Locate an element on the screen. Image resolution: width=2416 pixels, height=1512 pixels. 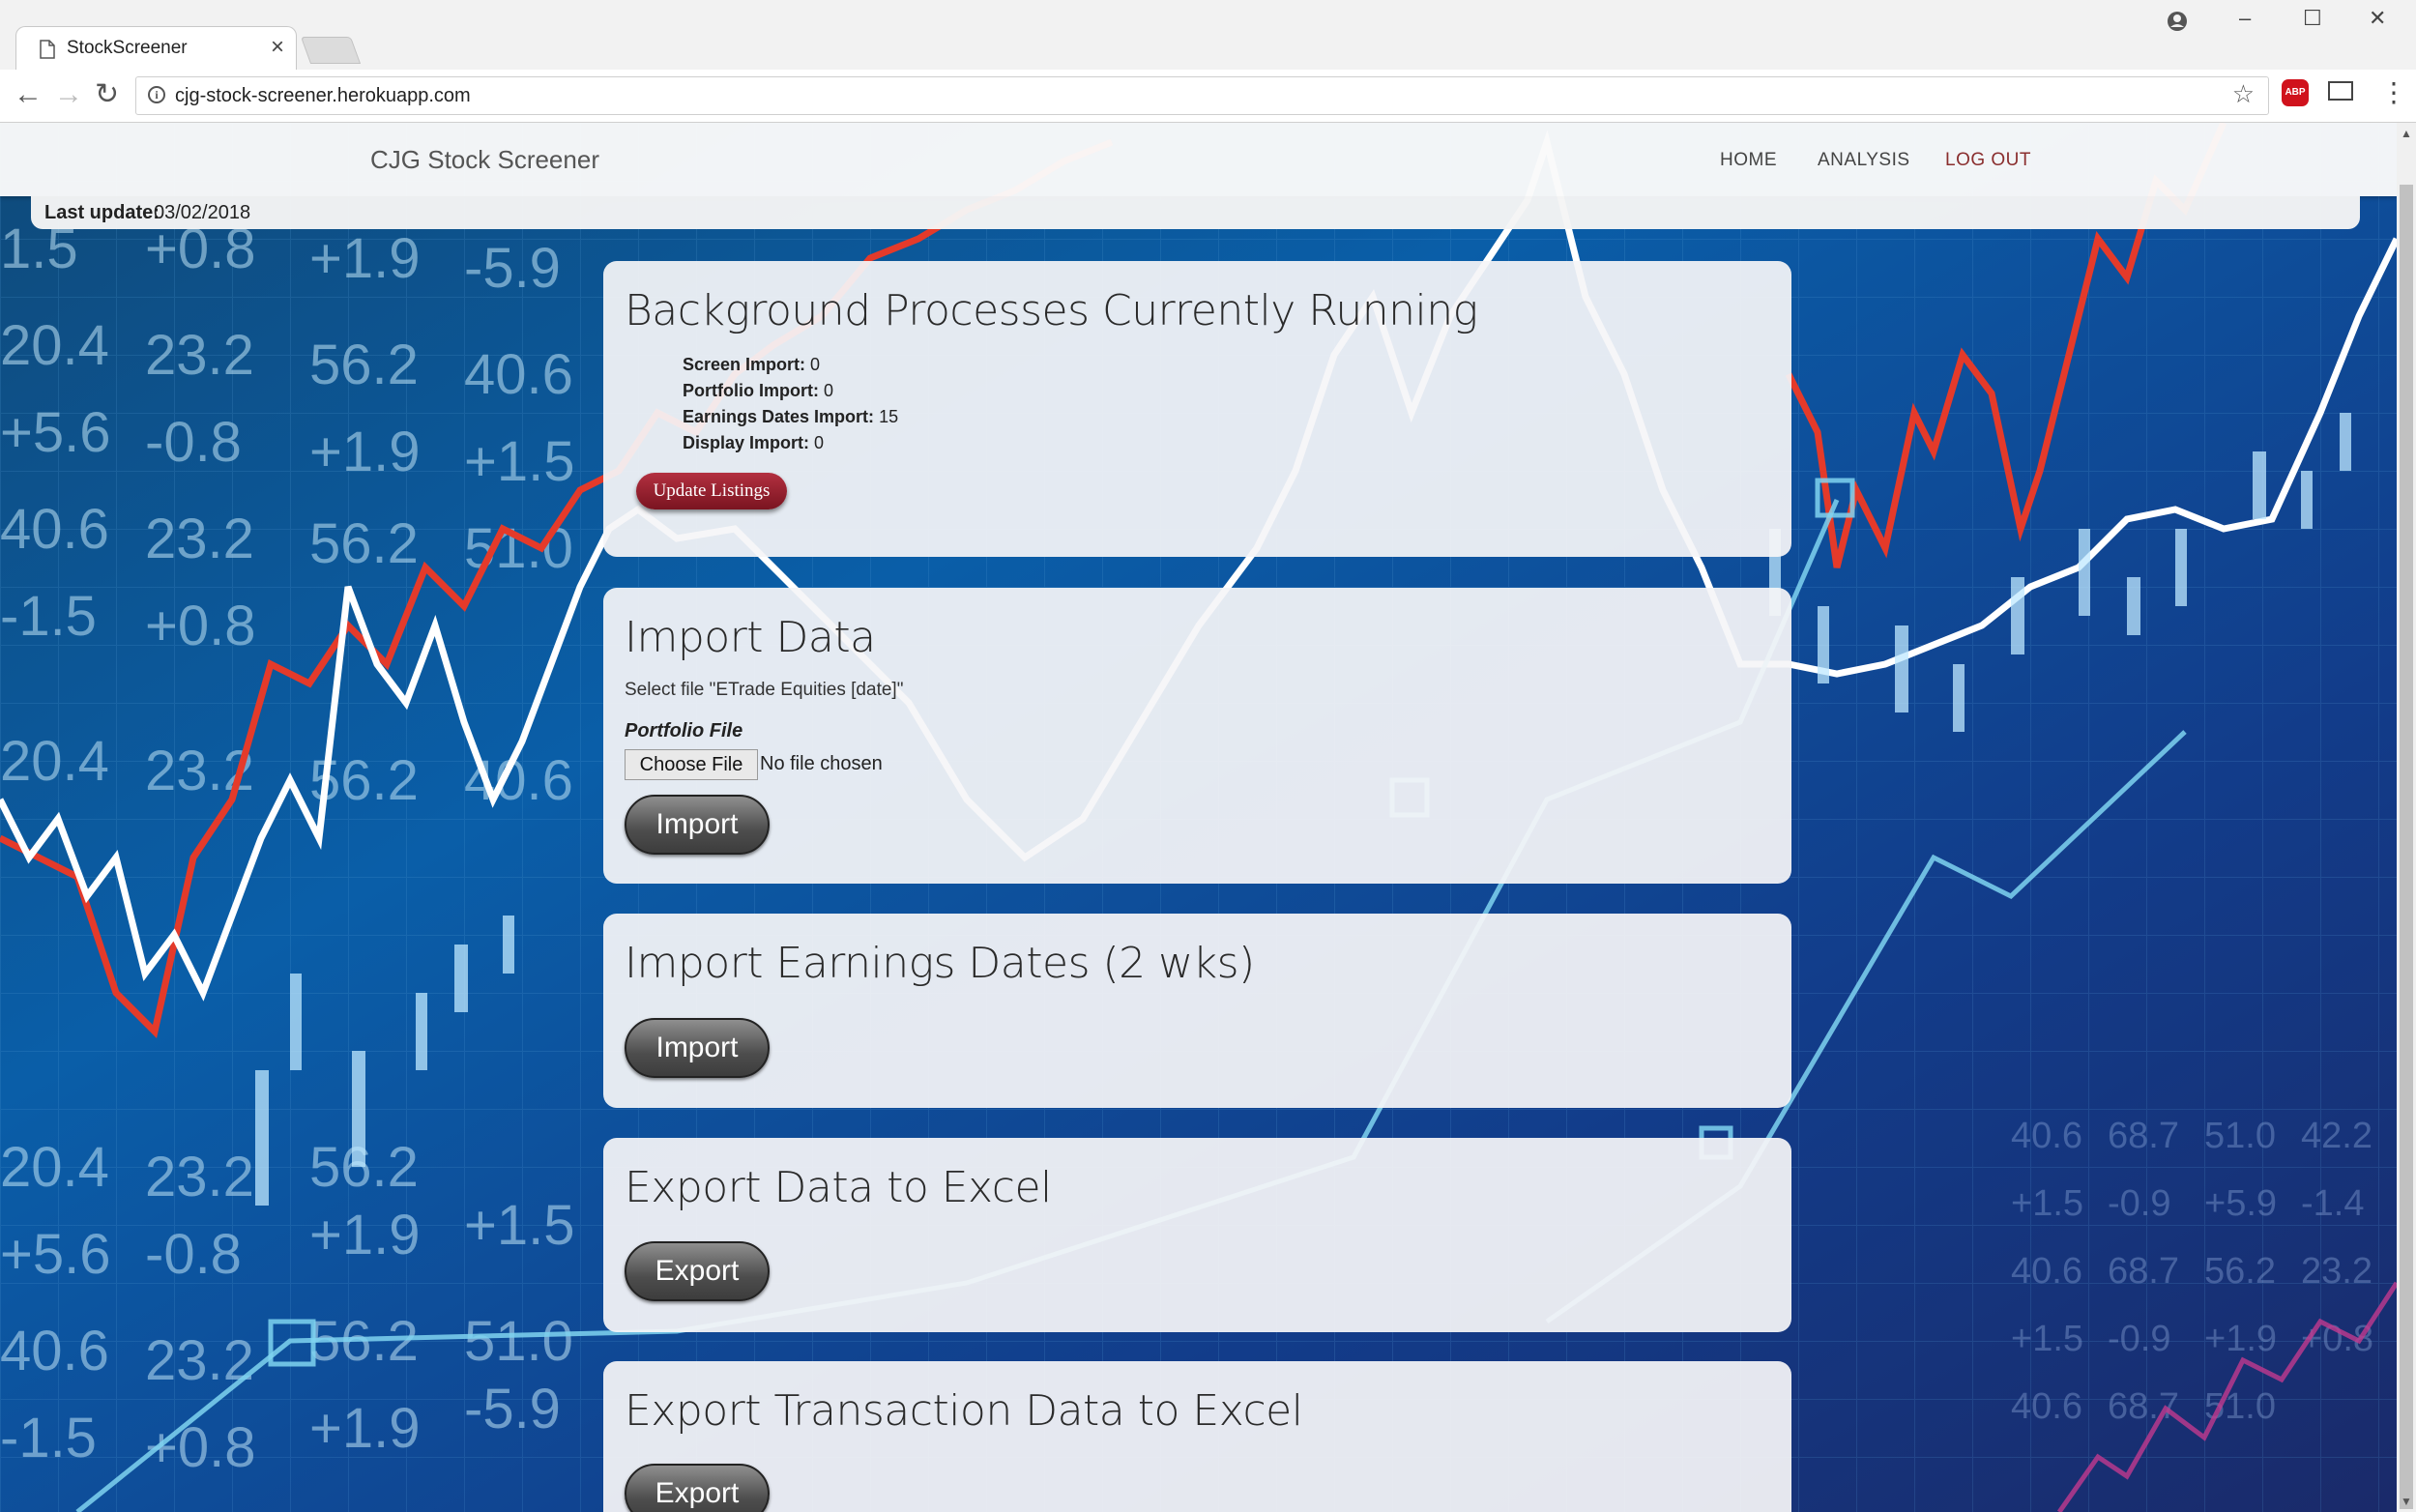
nav-analysis: ANALYSIS is located at coordinates (1864, 160).